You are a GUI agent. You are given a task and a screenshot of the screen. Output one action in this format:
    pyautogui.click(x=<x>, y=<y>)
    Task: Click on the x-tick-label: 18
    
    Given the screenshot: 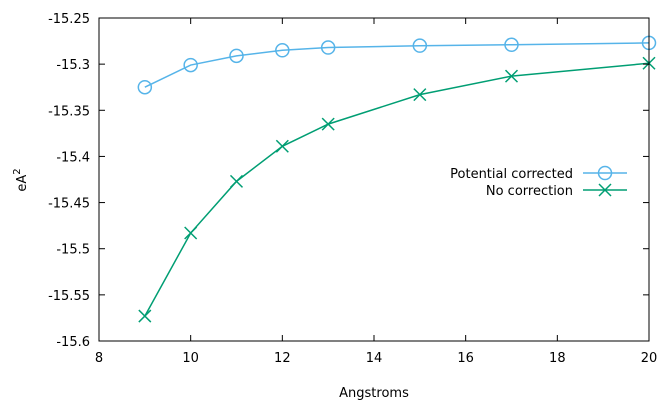 What is the action you would take?
    pyautogui.click(x=557, y=358)
    